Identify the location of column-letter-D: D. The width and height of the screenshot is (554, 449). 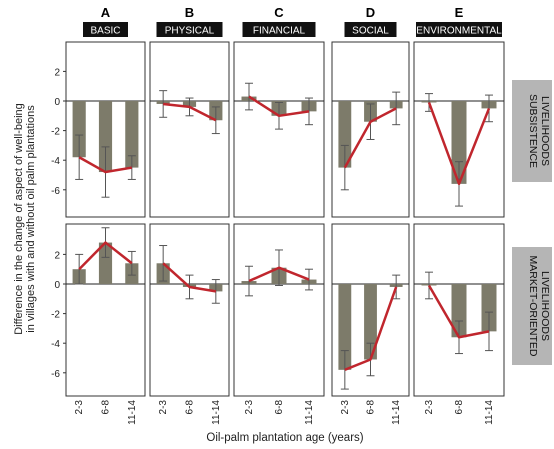
(370, 12).